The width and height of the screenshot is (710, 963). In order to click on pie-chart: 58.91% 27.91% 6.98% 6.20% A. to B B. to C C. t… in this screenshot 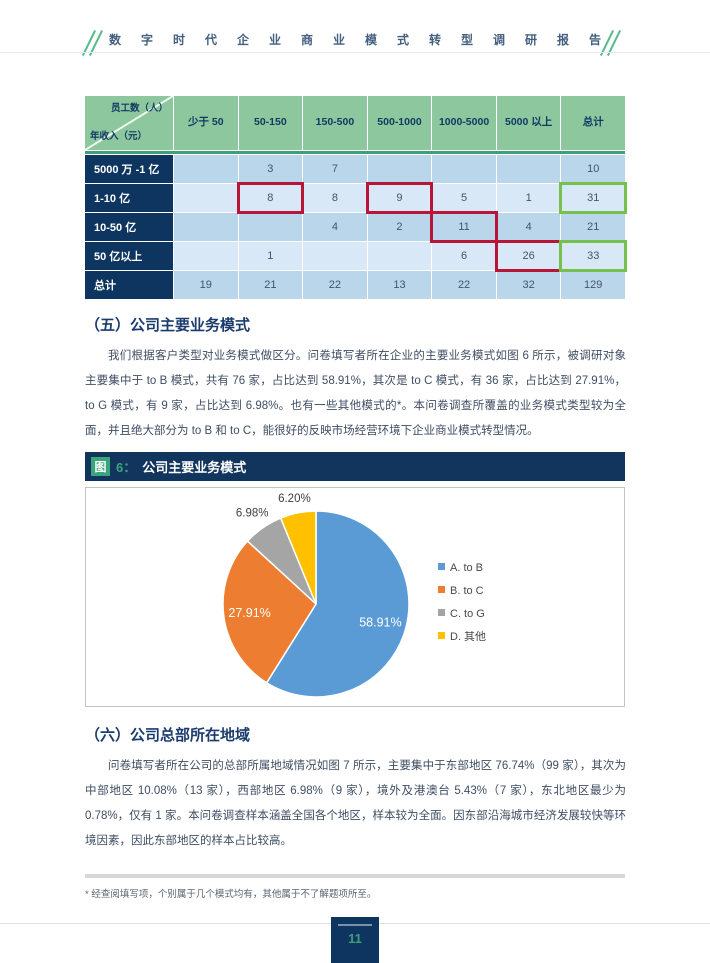, I will do `click(354, 595)`.